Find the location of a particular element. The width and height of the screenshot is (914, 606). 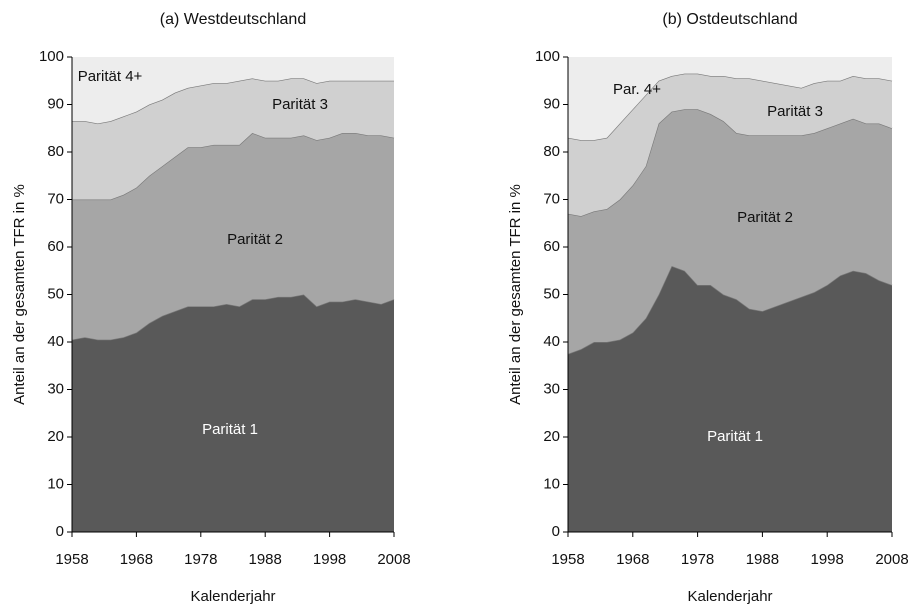

chart-title: (b) Ostdeutschland is located at coordinates (729, 19).